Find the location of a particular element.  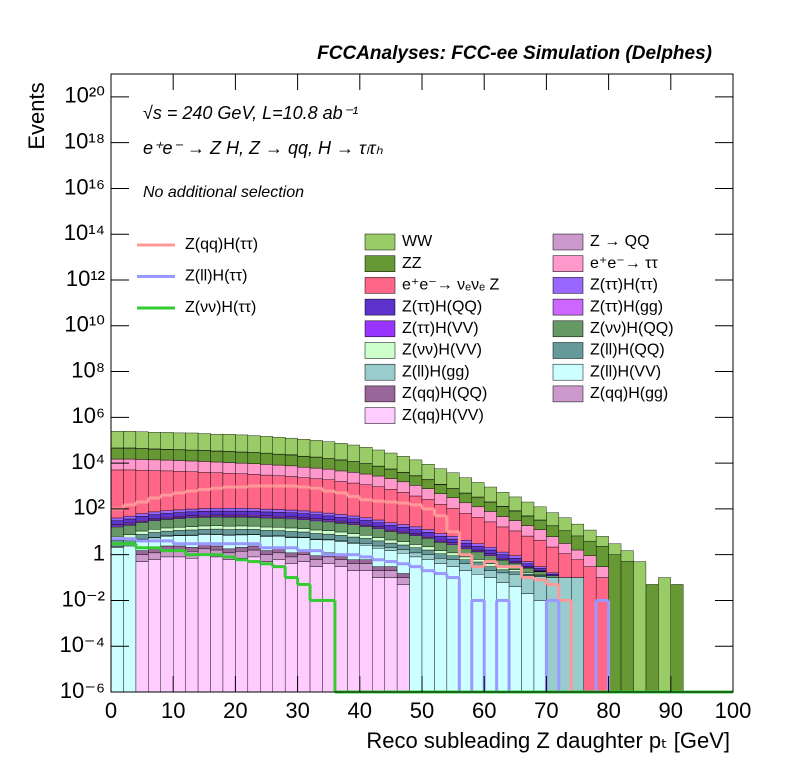

y-tick-label: 10⁻⁴ is located at coordinates (82, 644).